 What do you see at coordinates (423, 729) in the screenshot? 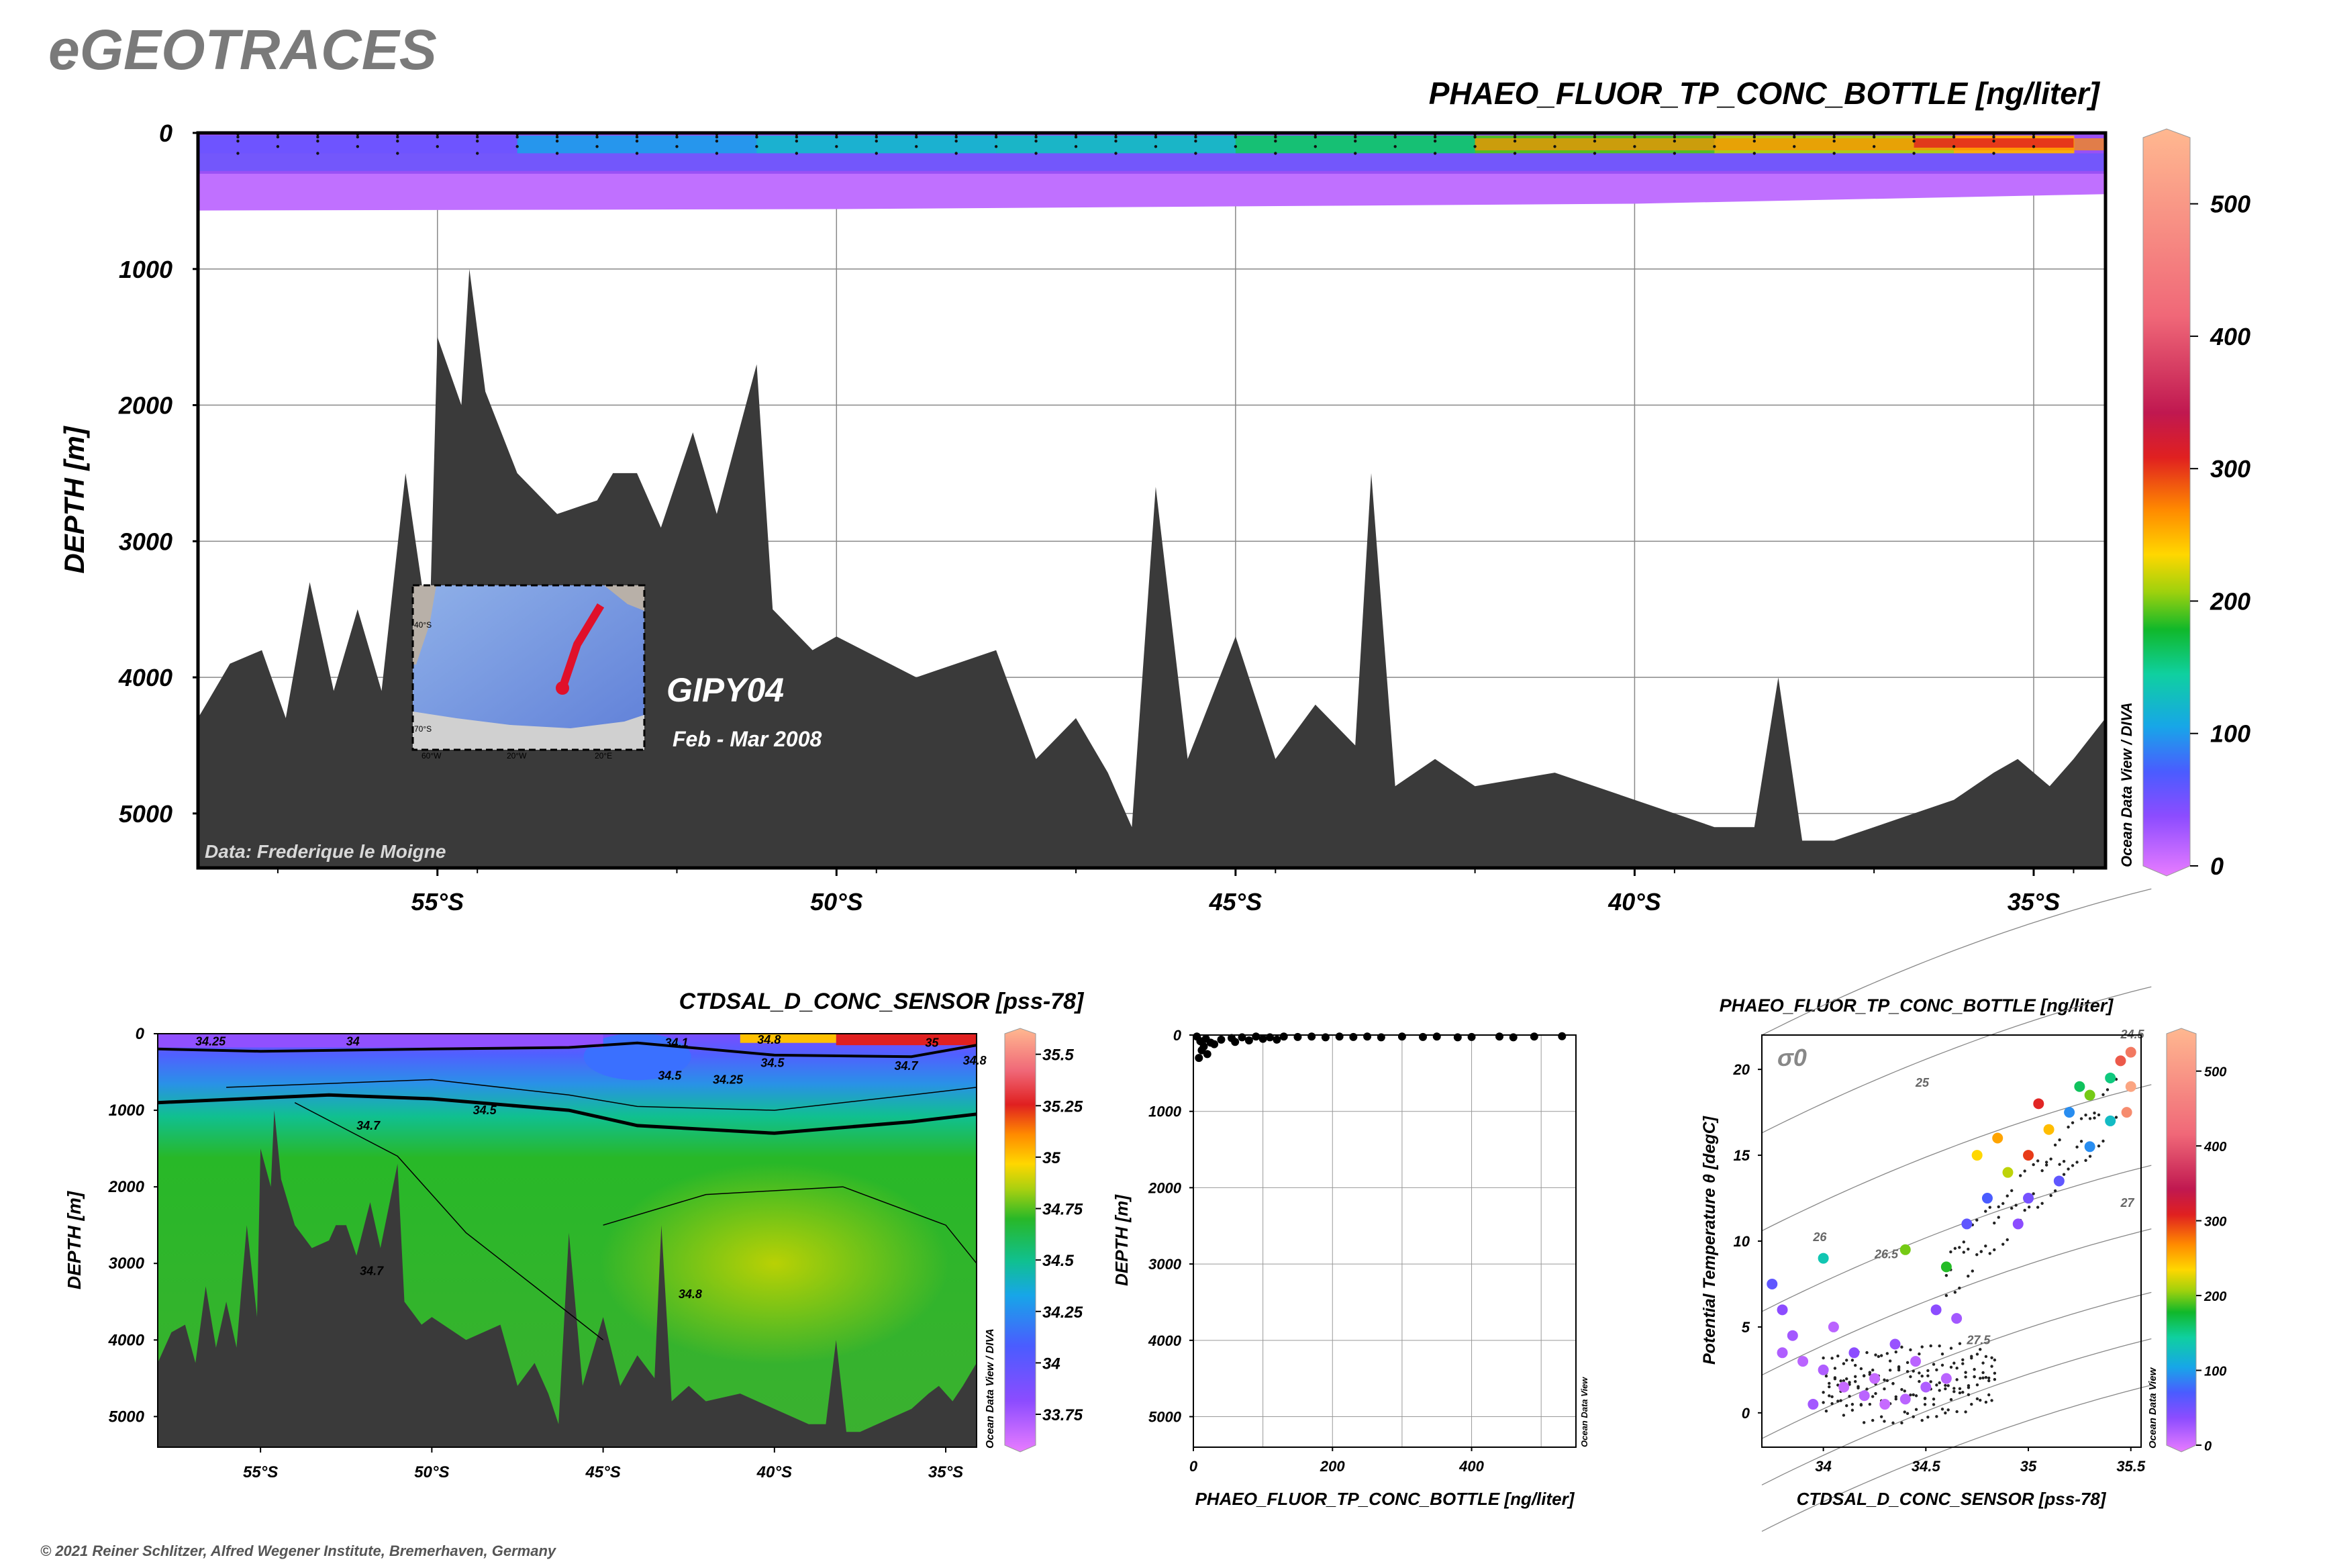
I see `inset-map-label-lat-bottom: 70°S` at bounding box center [423, 729].